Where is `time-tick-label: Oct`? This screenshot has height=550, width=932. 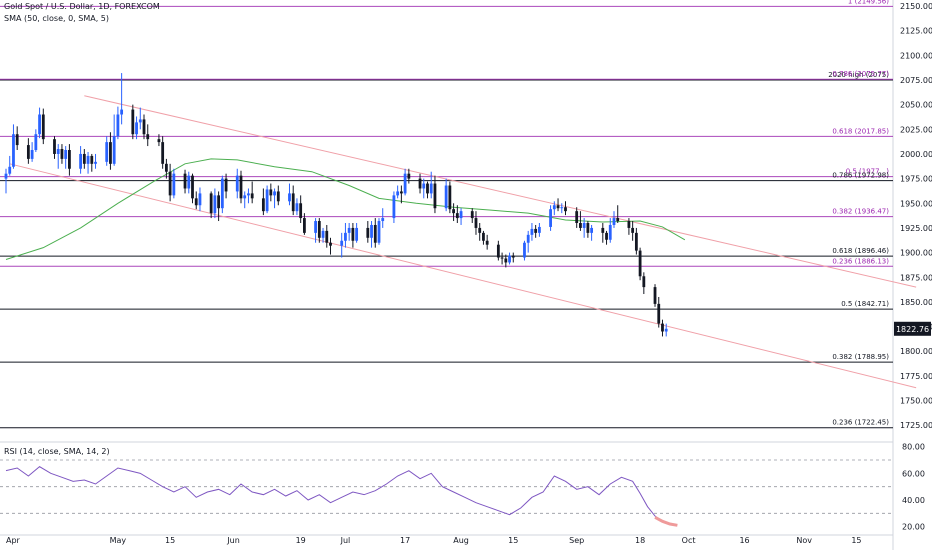
time-tick-label: Oct is located at coordinates (689, 540).